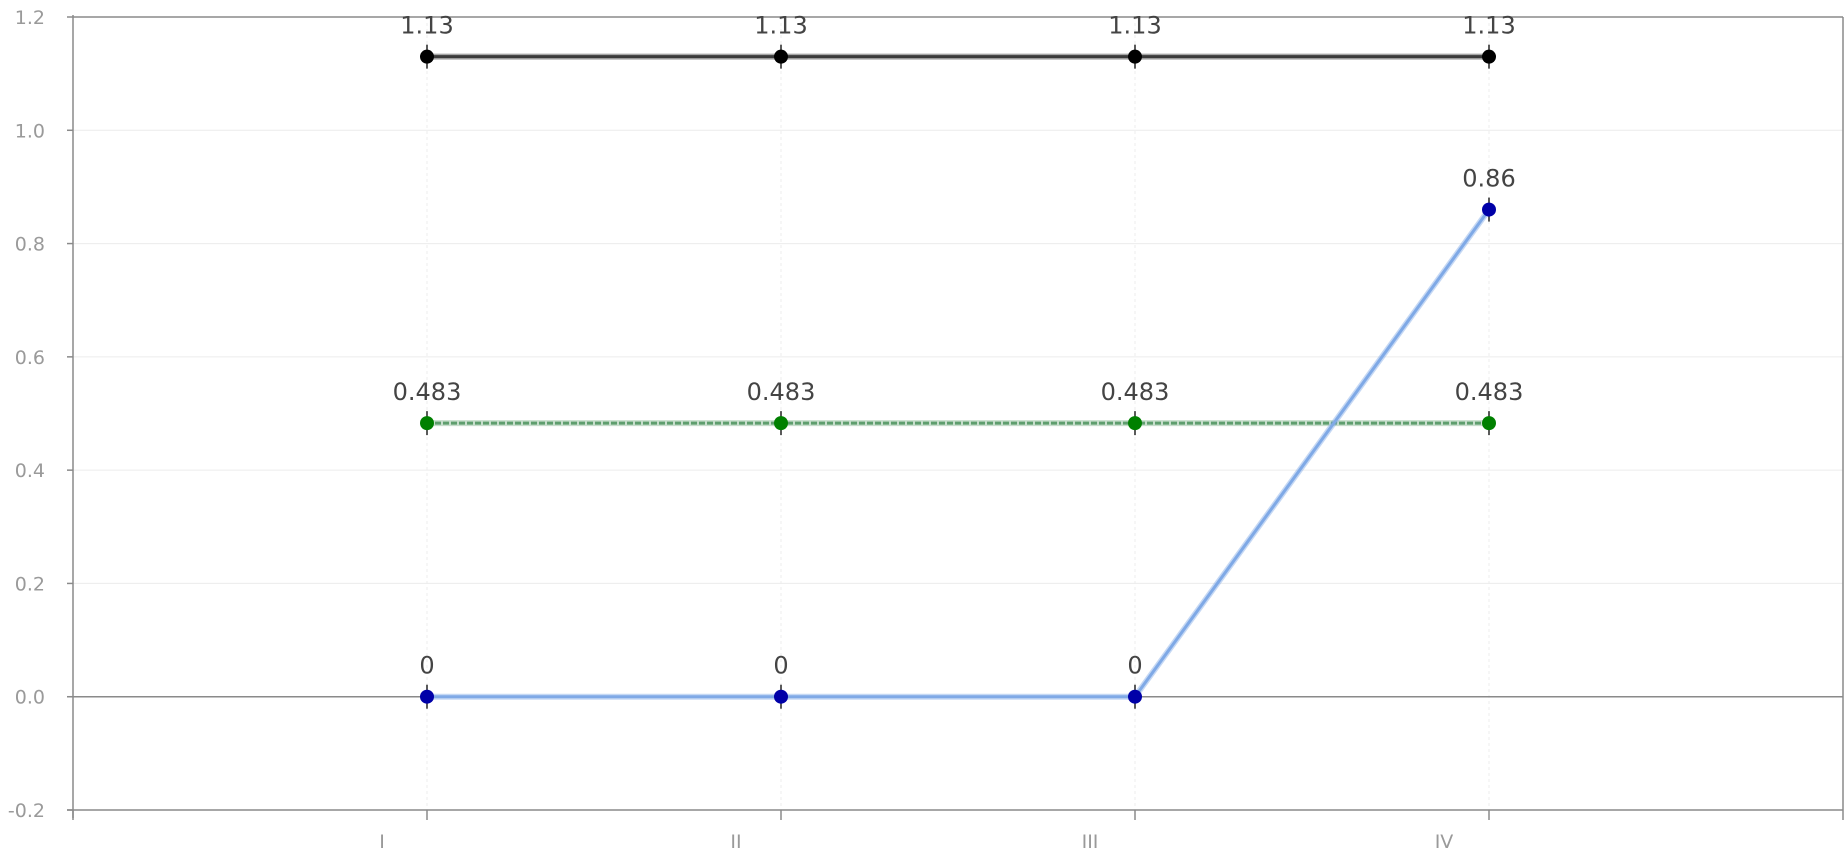 This screenshot has height=854, width=1844. What do you see at coordinates (1090, 842) in the screenshot?
I see `x-tick-label: III` at bounding box center [1090, 842].